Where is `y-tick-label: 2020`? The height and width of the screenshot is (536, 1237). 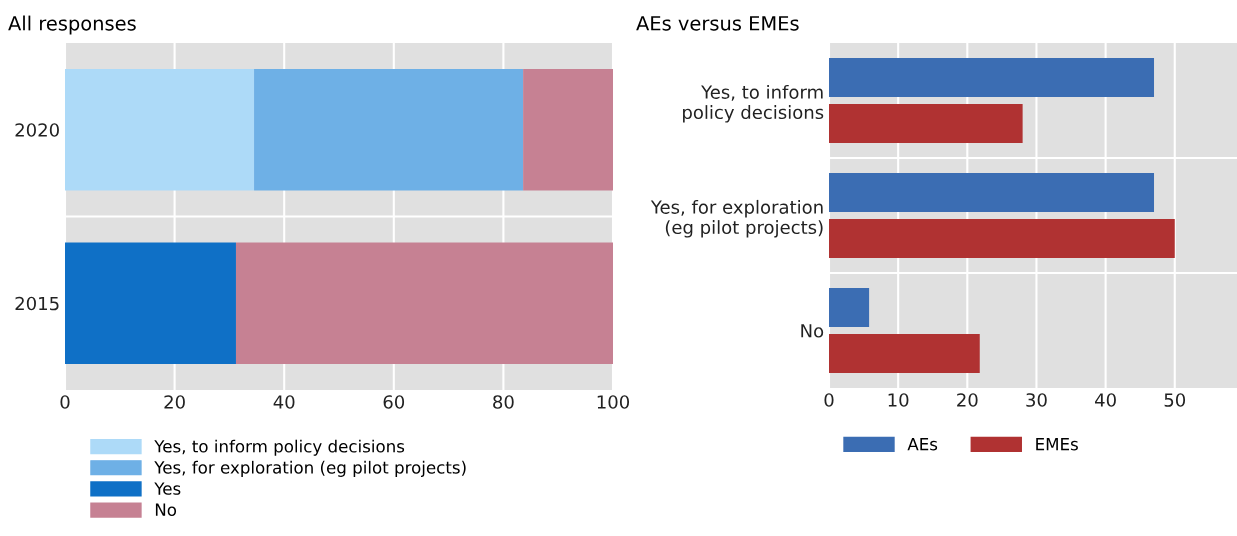 y-tick-label: 2020 is located at coordinates (37, 130).